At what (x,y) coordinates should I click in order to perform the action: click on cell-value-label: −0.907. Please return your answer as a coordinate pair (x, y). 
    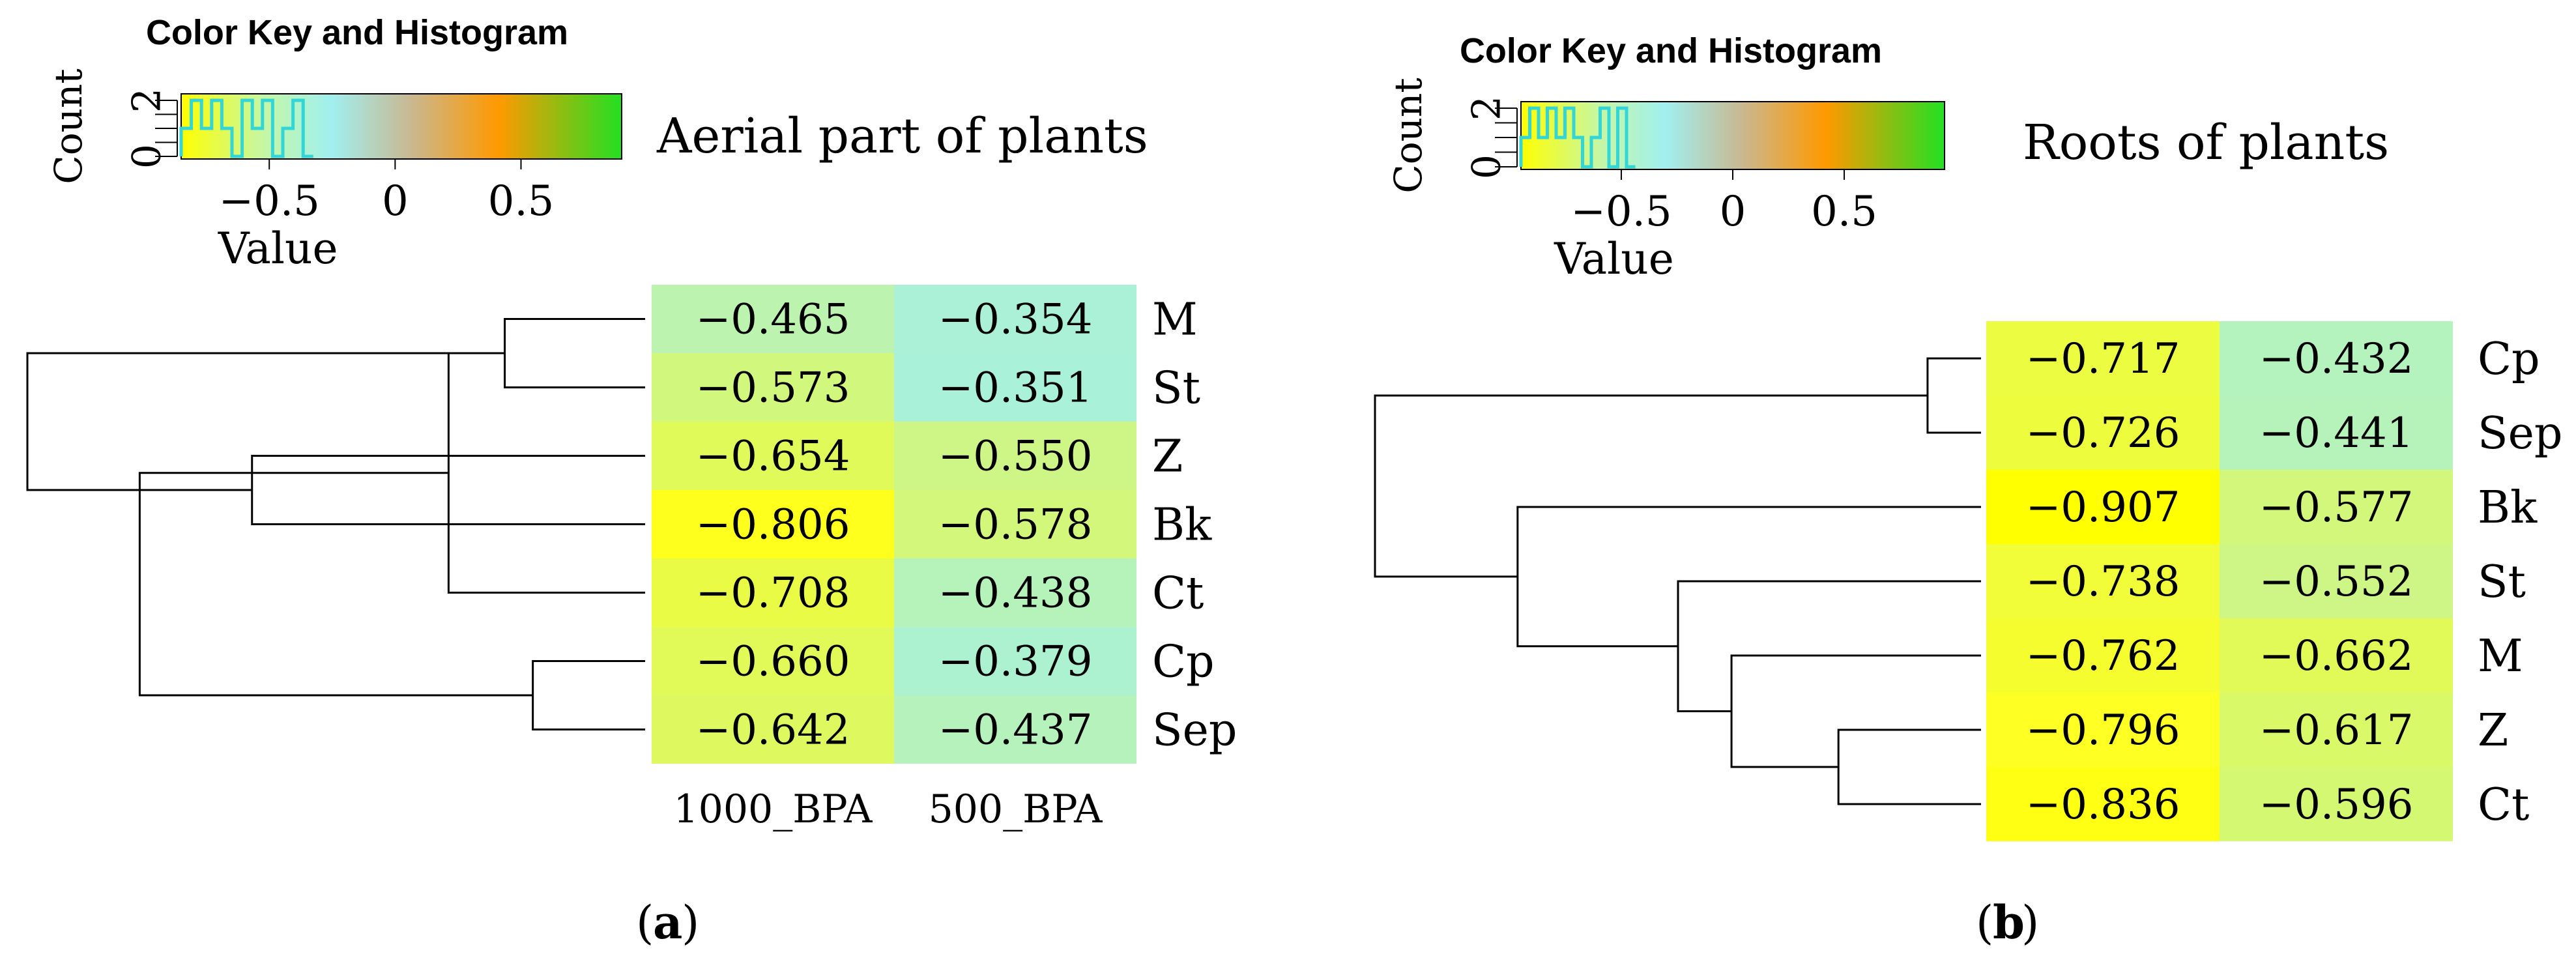
    Looking at the image, I should click on (2103, 508).